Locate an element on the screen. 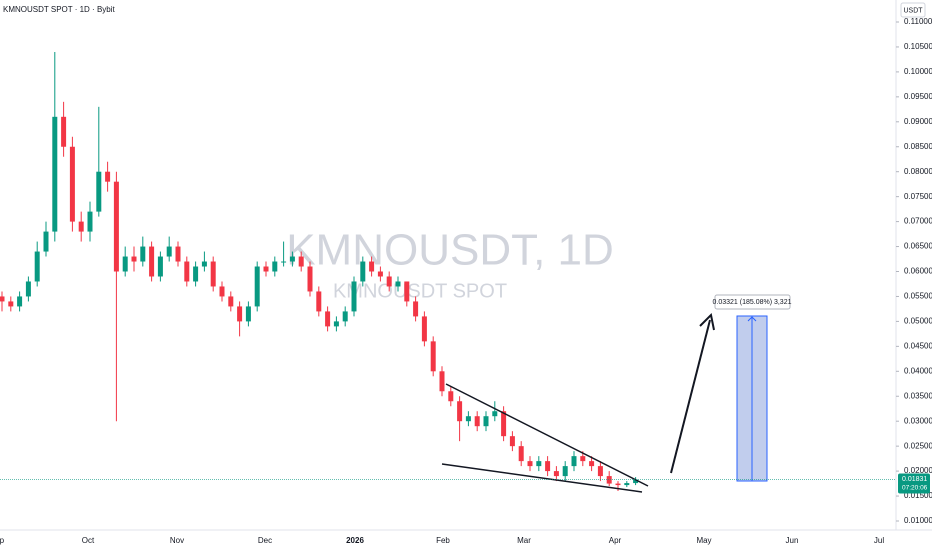 The height and width of the screenshot is (550, 932). measure-label-box is located at coordinates (752, 302).